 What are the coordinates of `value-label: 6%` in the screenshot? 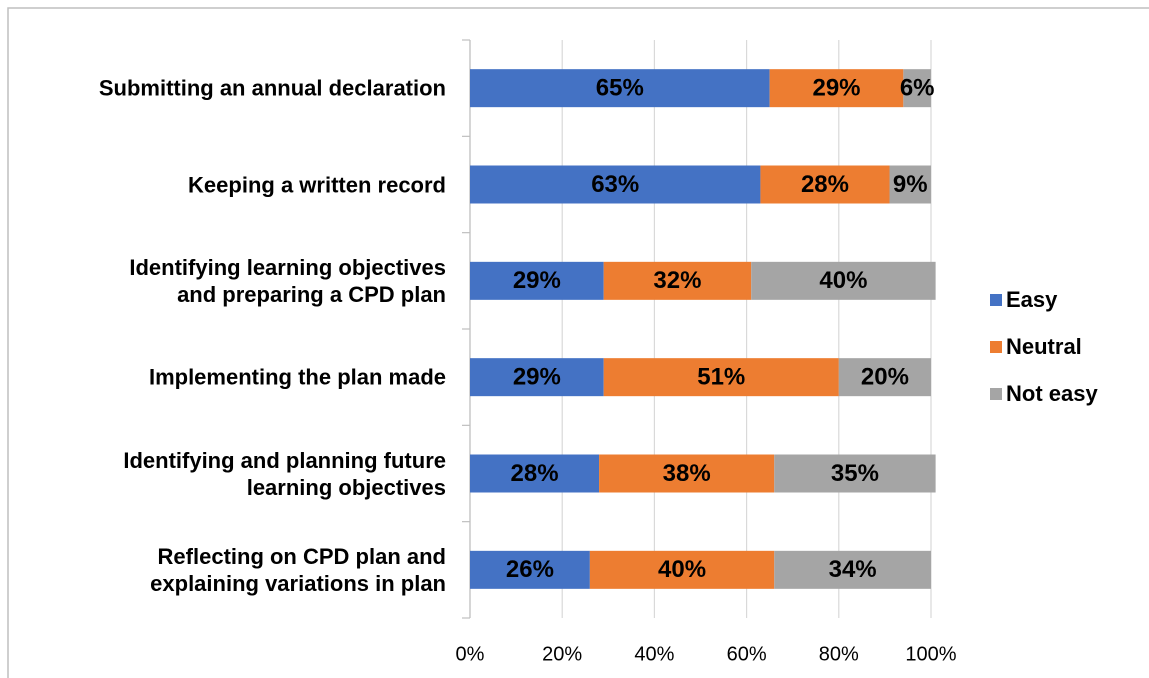 It's located at (917, 88).